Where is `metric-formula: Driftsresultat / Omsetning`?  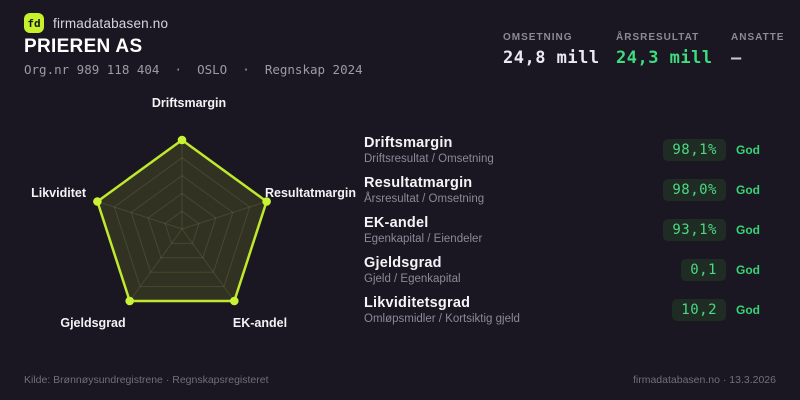
metric-formula: Driftsresultat / Omsetning is located at coordinates (429, 159).